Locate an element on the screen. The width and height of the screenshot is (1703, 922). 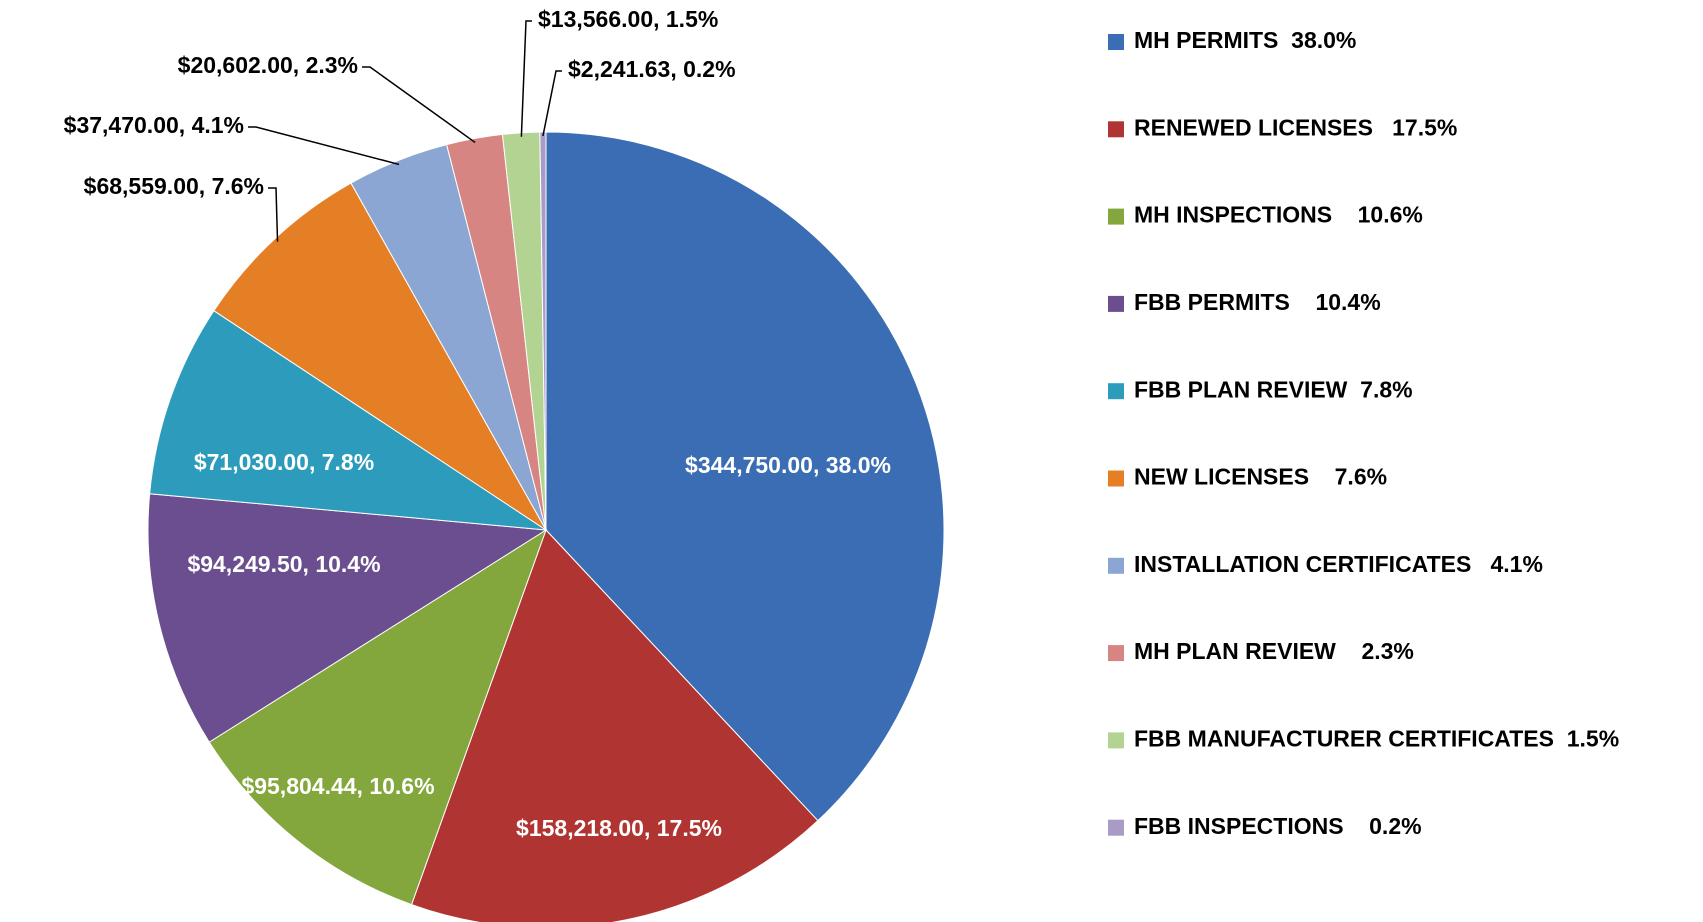
data-label: $13,566.00, 1.5% is located at coordinates (628, 19).